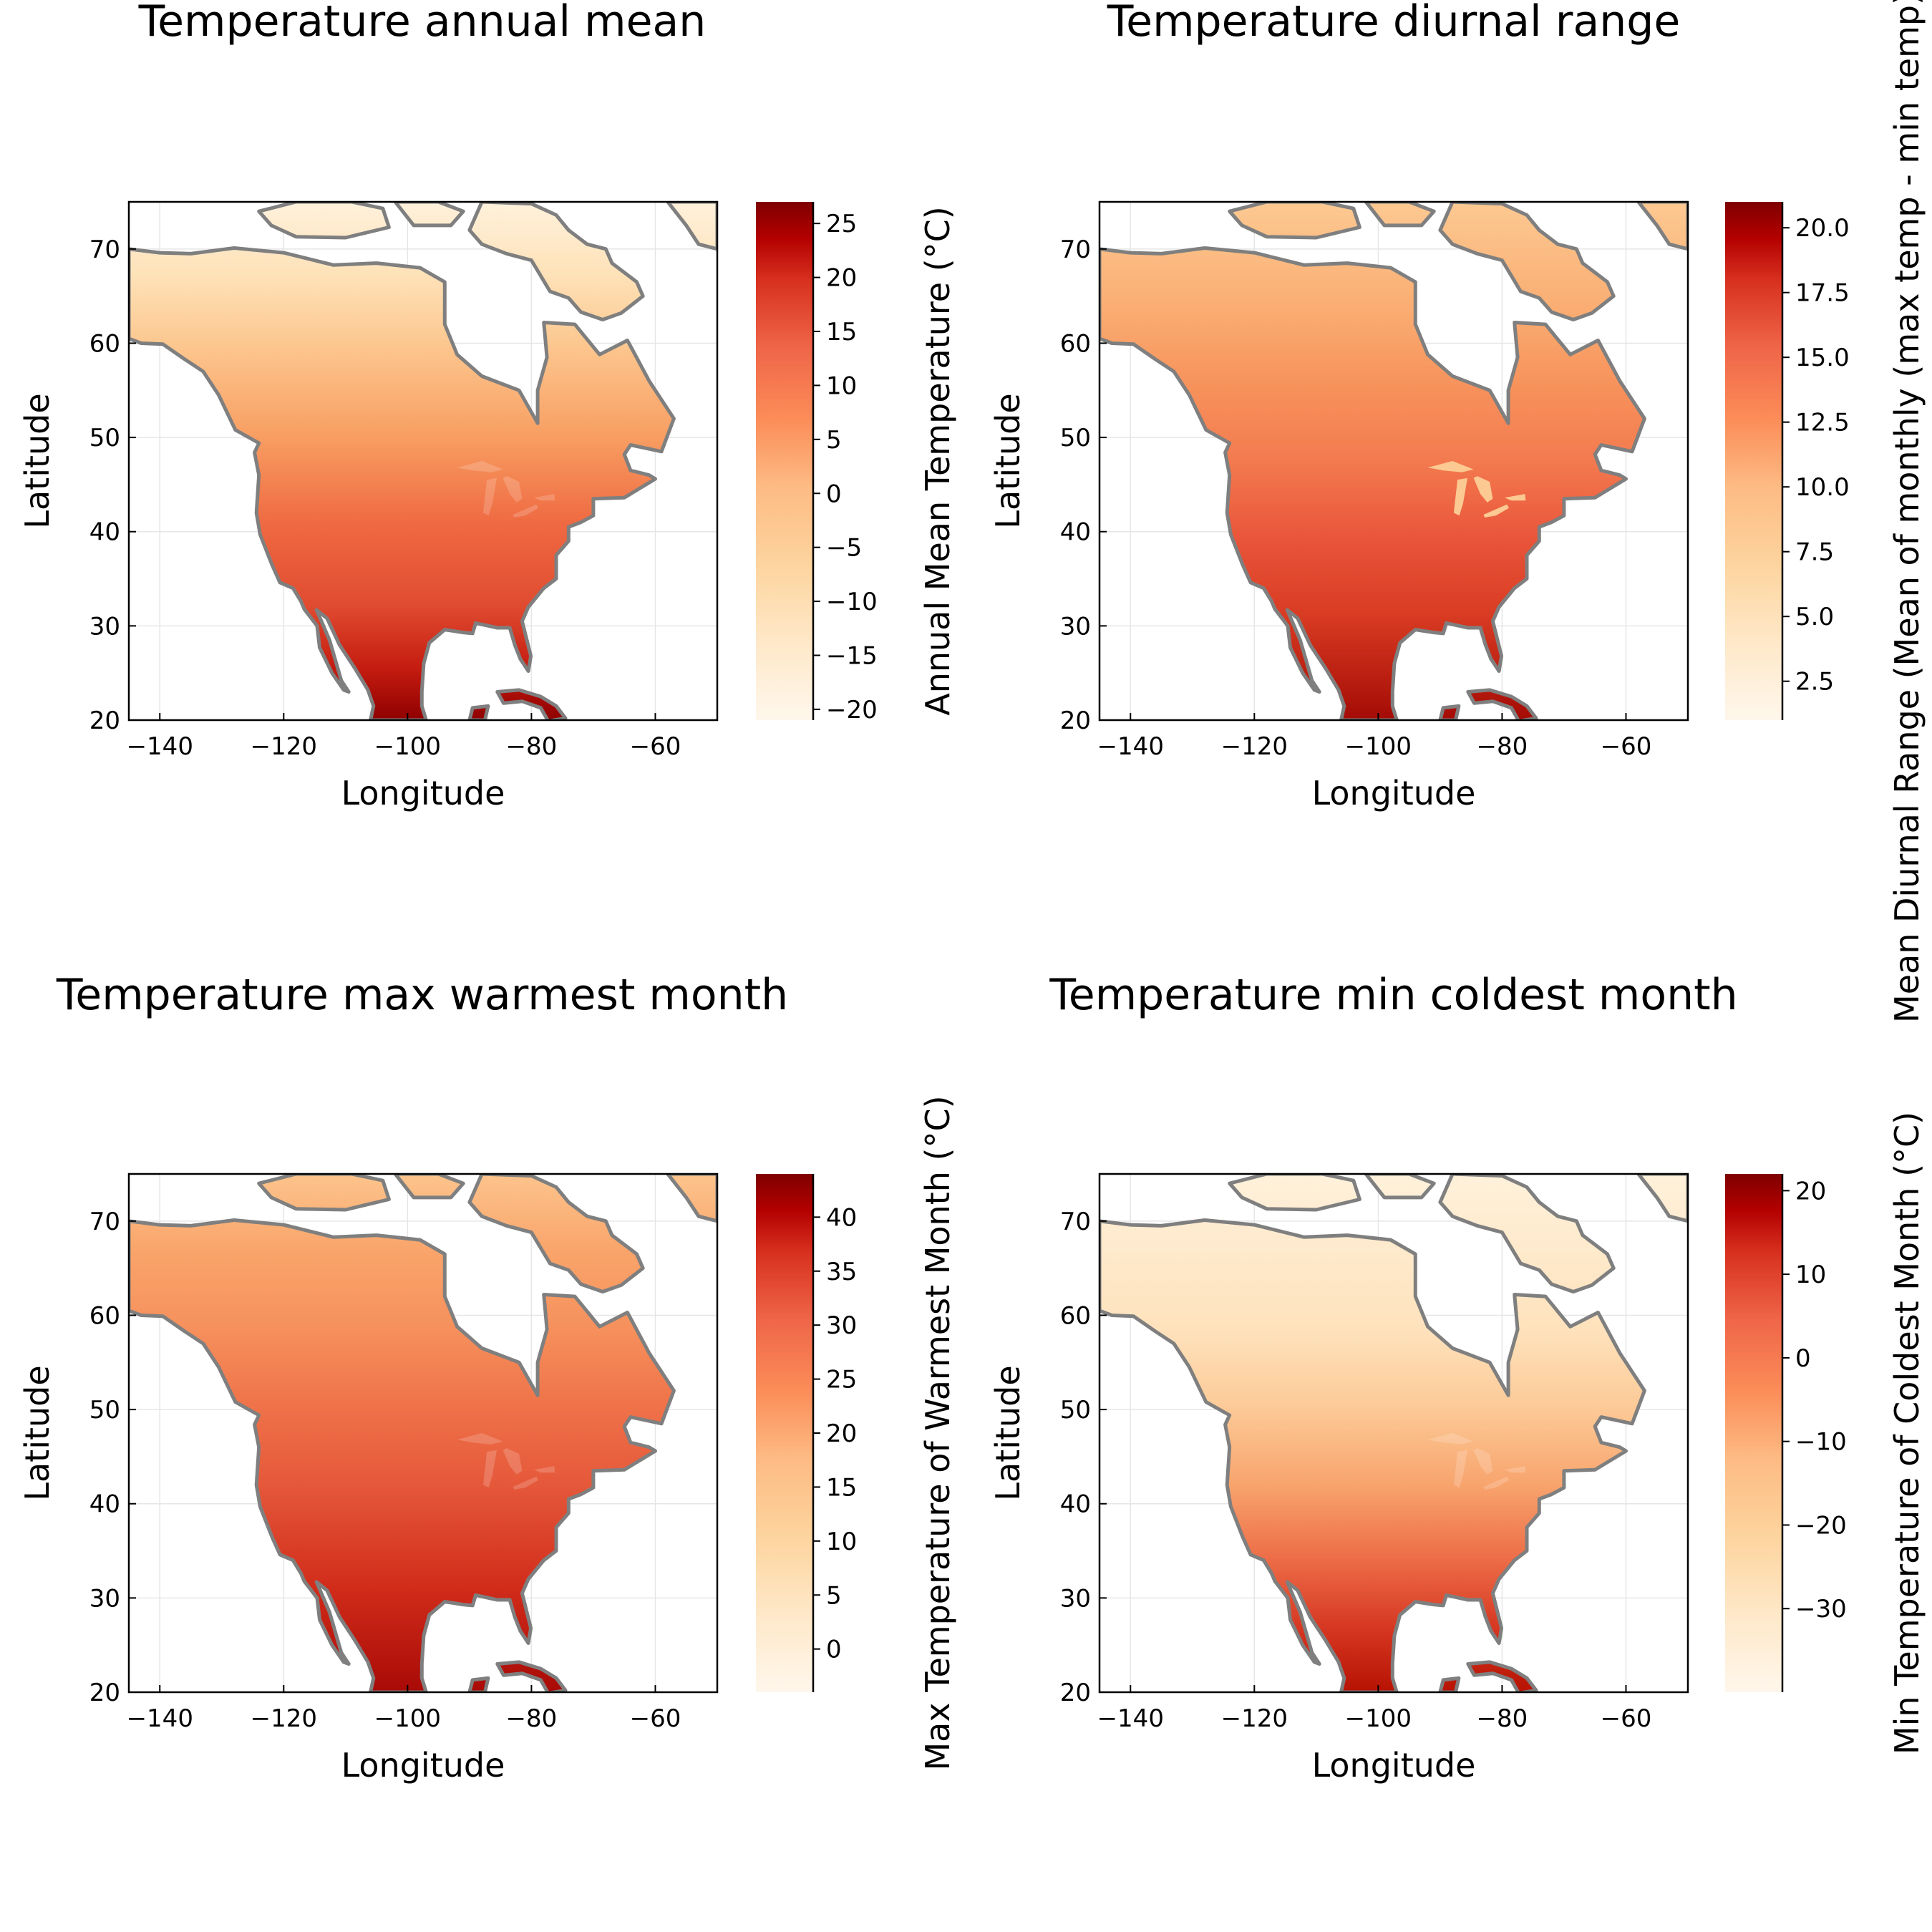 The height and width of the screenshot is (1932, 1932). I want to click on colorbar-tick-label: 20, so click(842, 1433).